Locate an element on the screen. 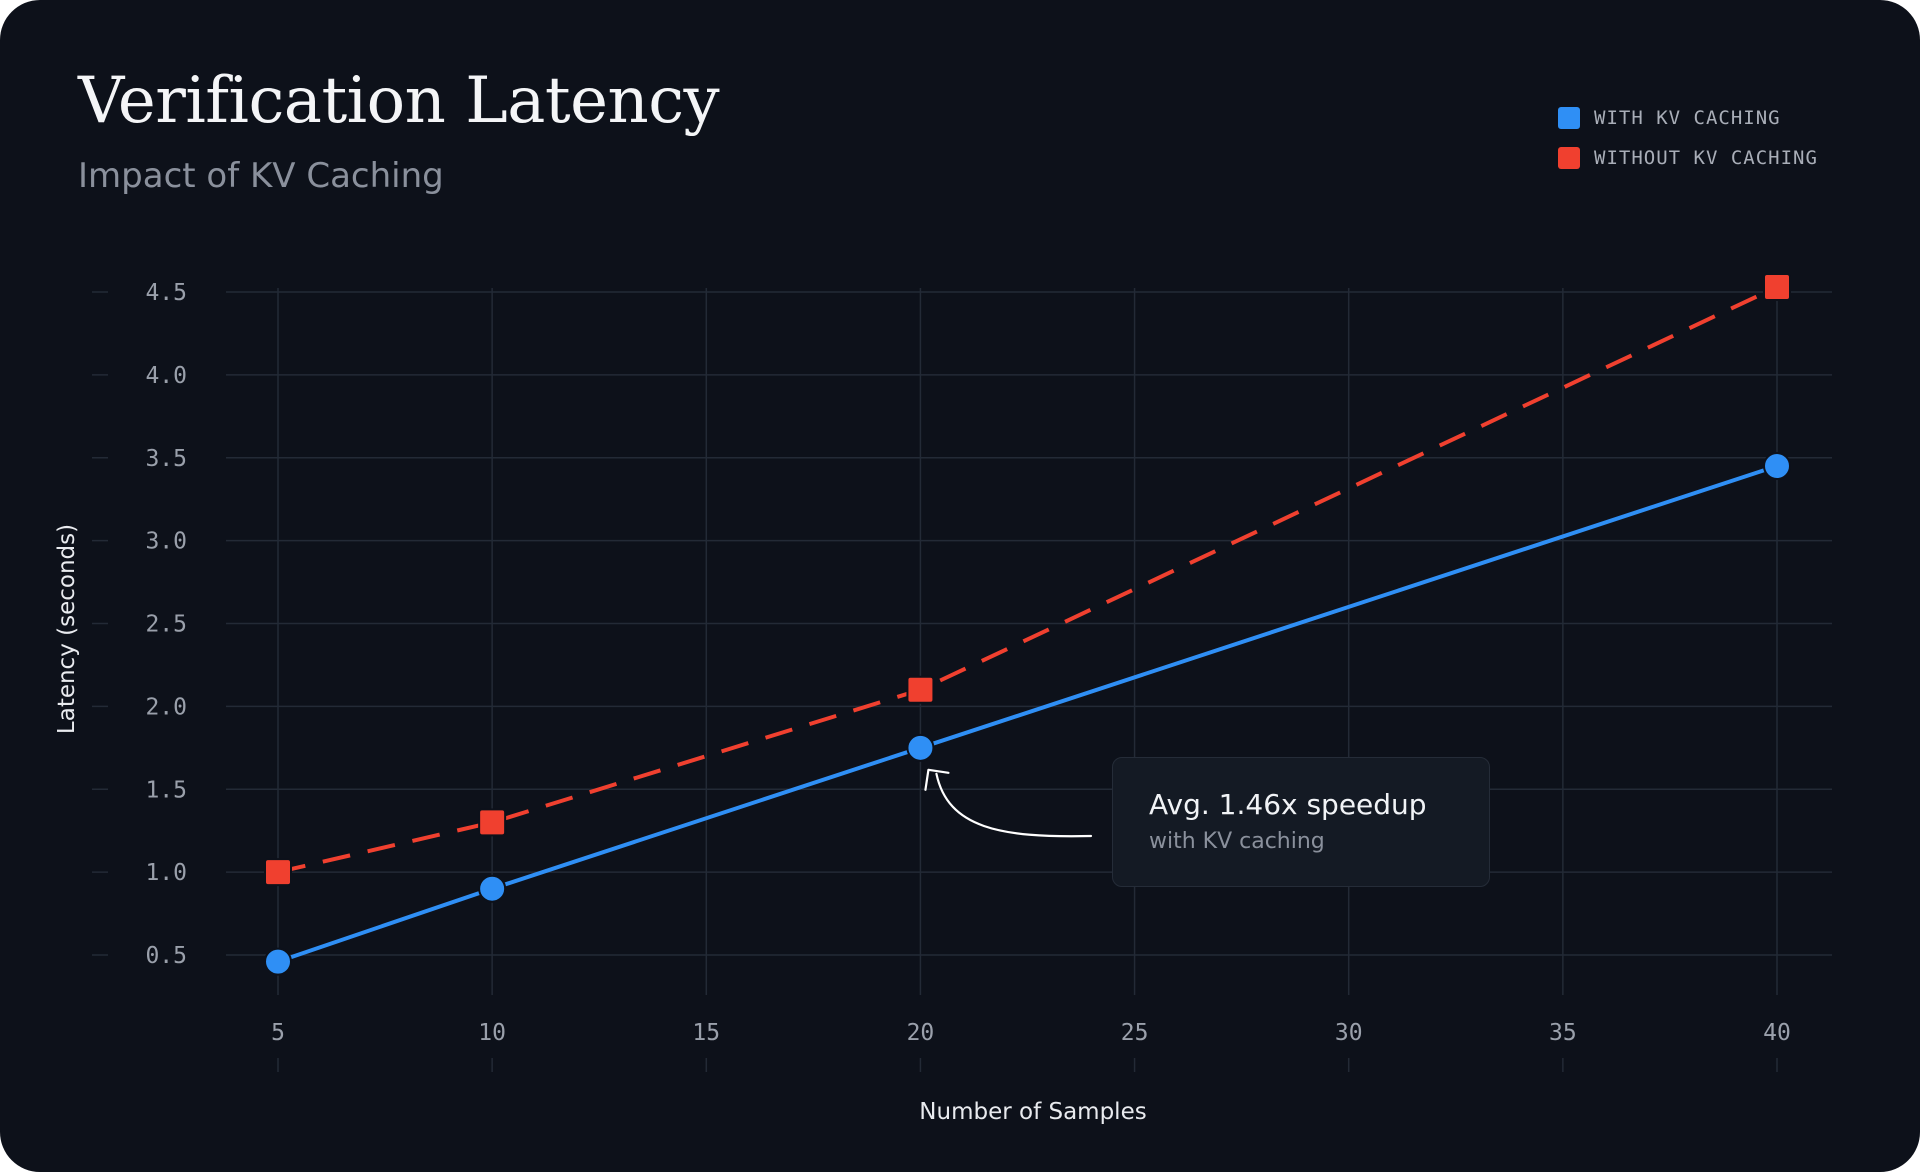  x-tick-label: 10 is located at coordinates (492, 1033).